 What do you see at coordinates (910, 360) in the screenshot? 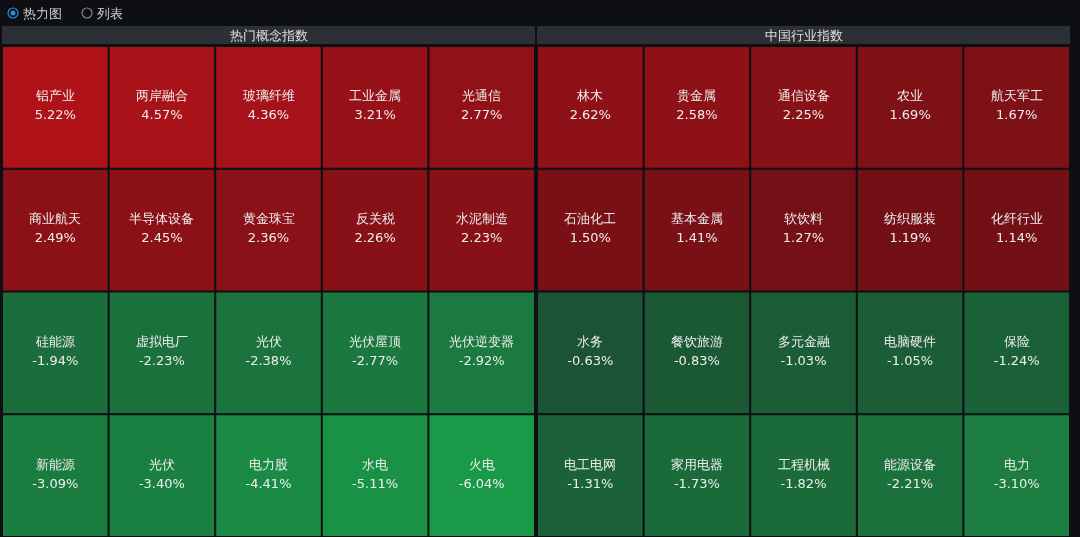
I see `data-label: -1.05%` at bounding box center [910, 360].